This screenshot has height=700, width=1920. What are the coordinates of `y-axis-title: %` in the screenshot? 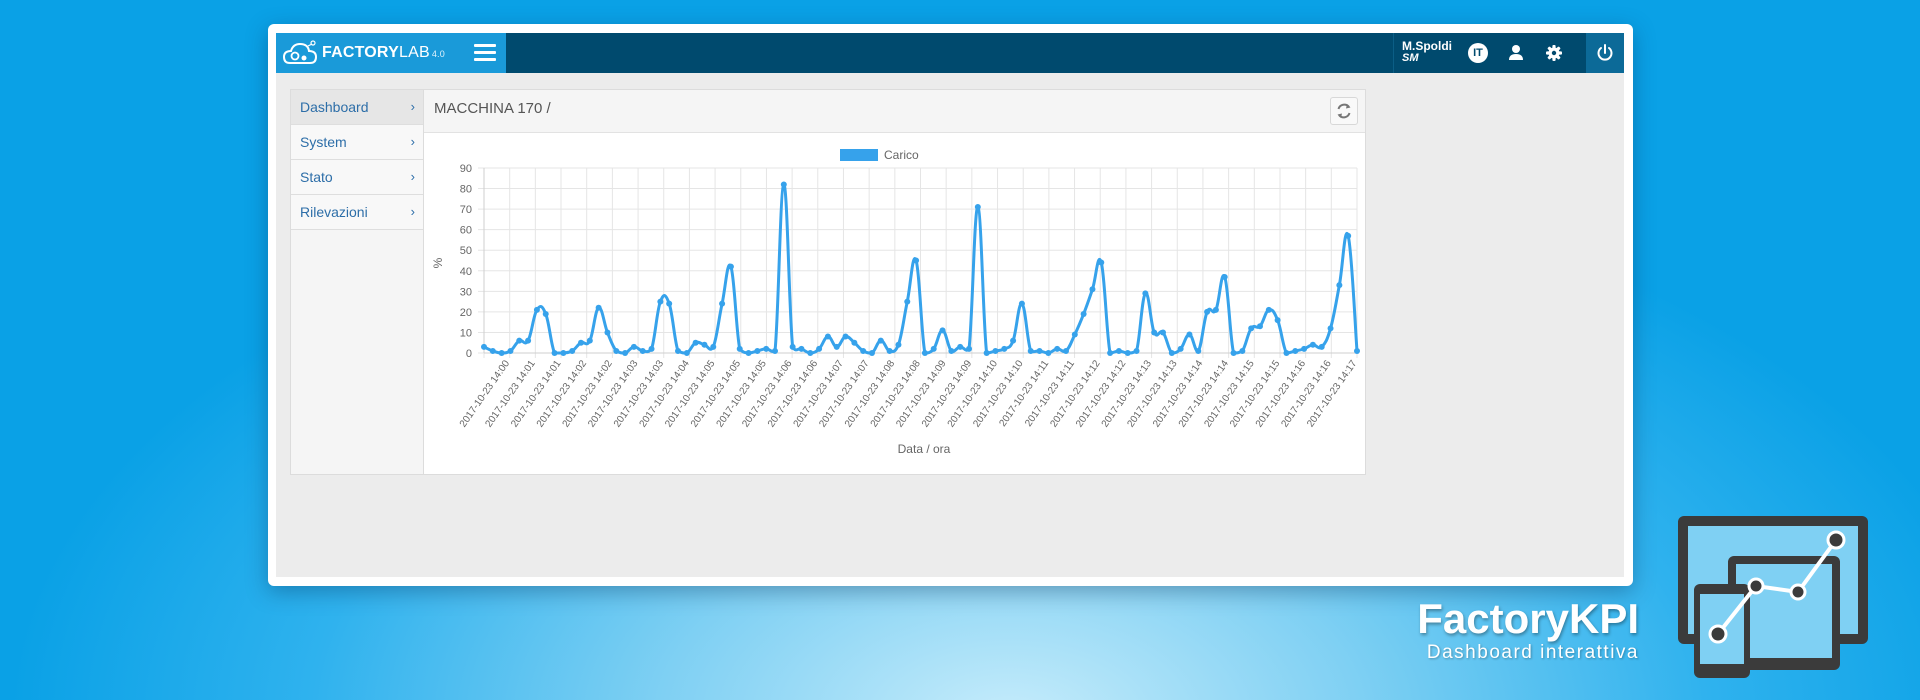 It's located at (438, 262).